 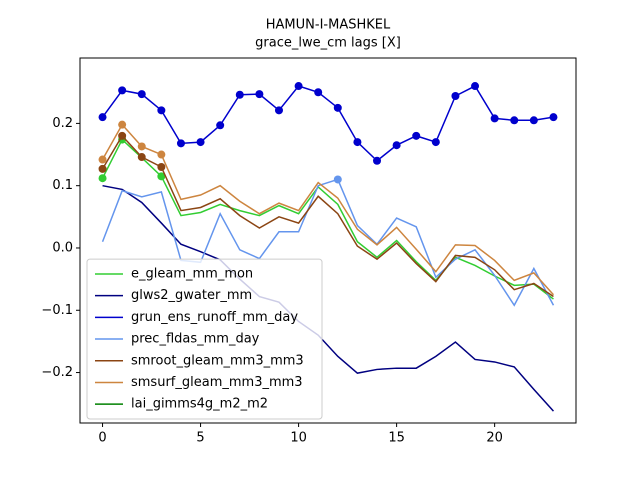 I want to click on x-tick-label: 20, so click(x=494, y=438).